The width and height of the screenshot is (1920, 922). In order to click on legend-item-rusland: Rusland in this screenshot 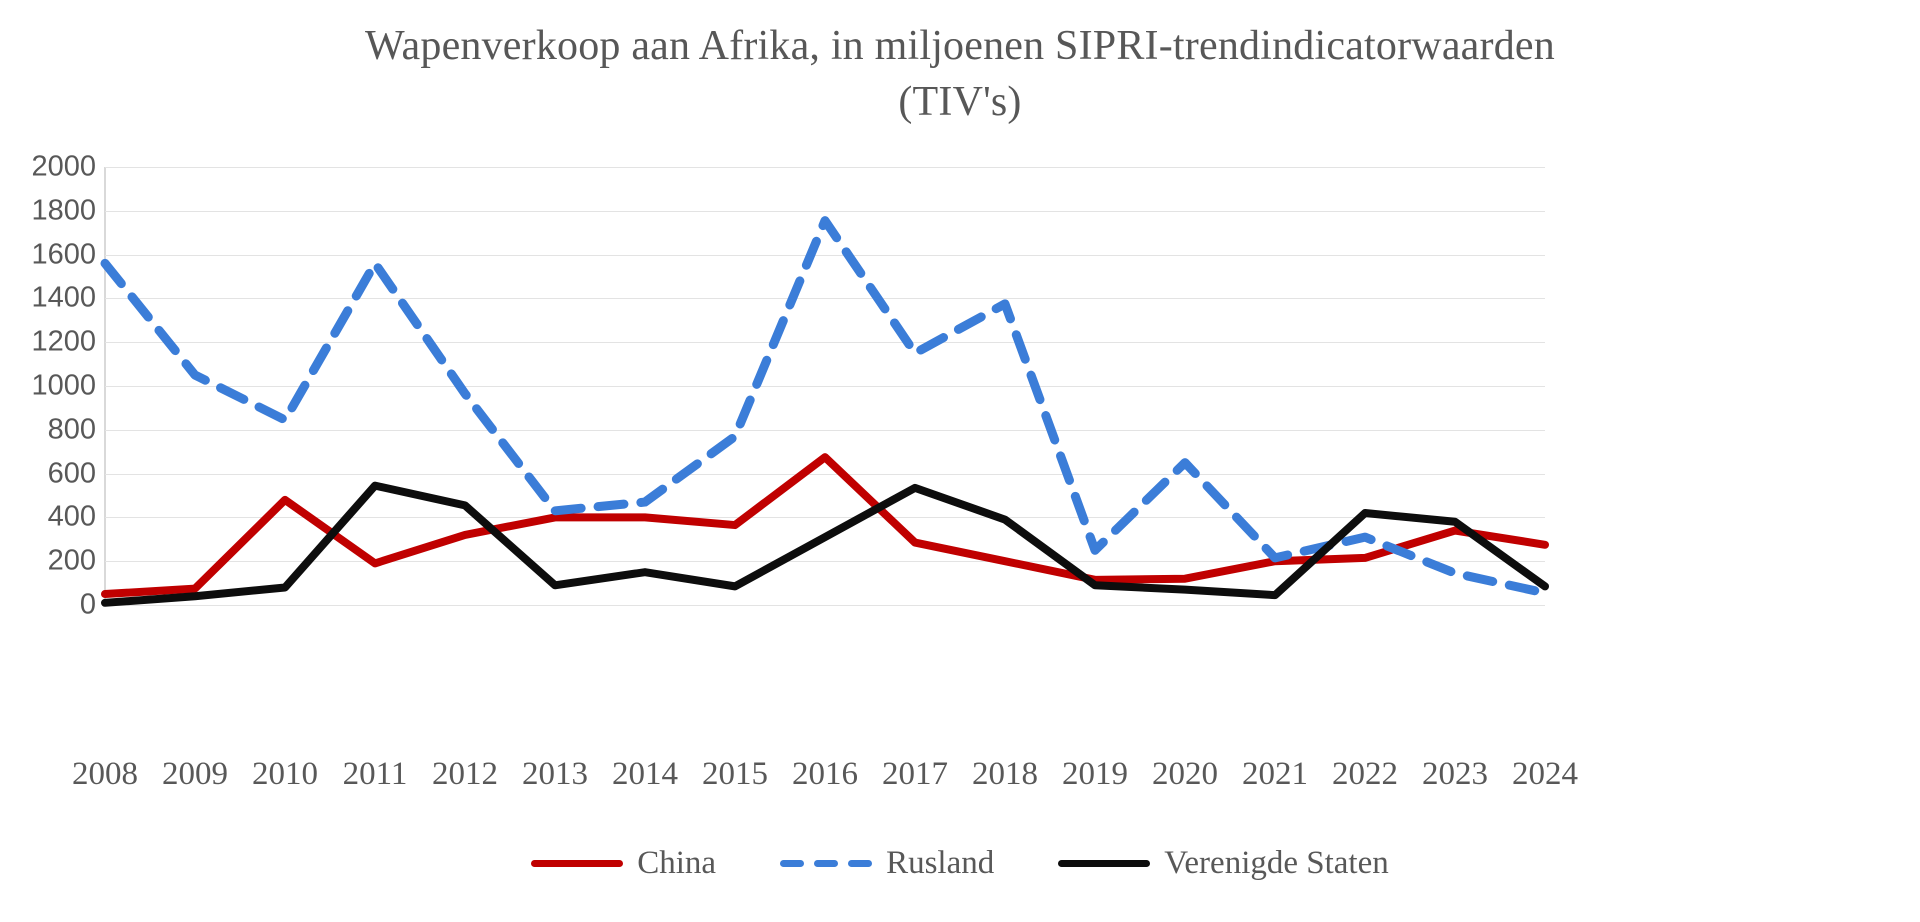, I will do `click(887, 863)`.